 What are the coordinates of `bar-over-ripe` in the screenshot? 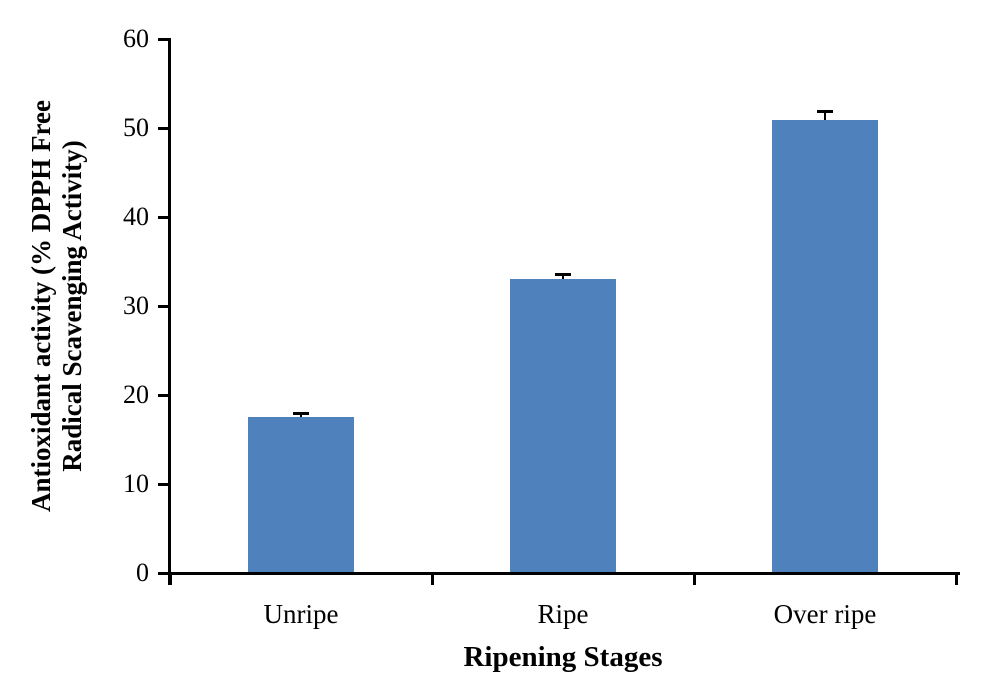 It's located at (825, 345).